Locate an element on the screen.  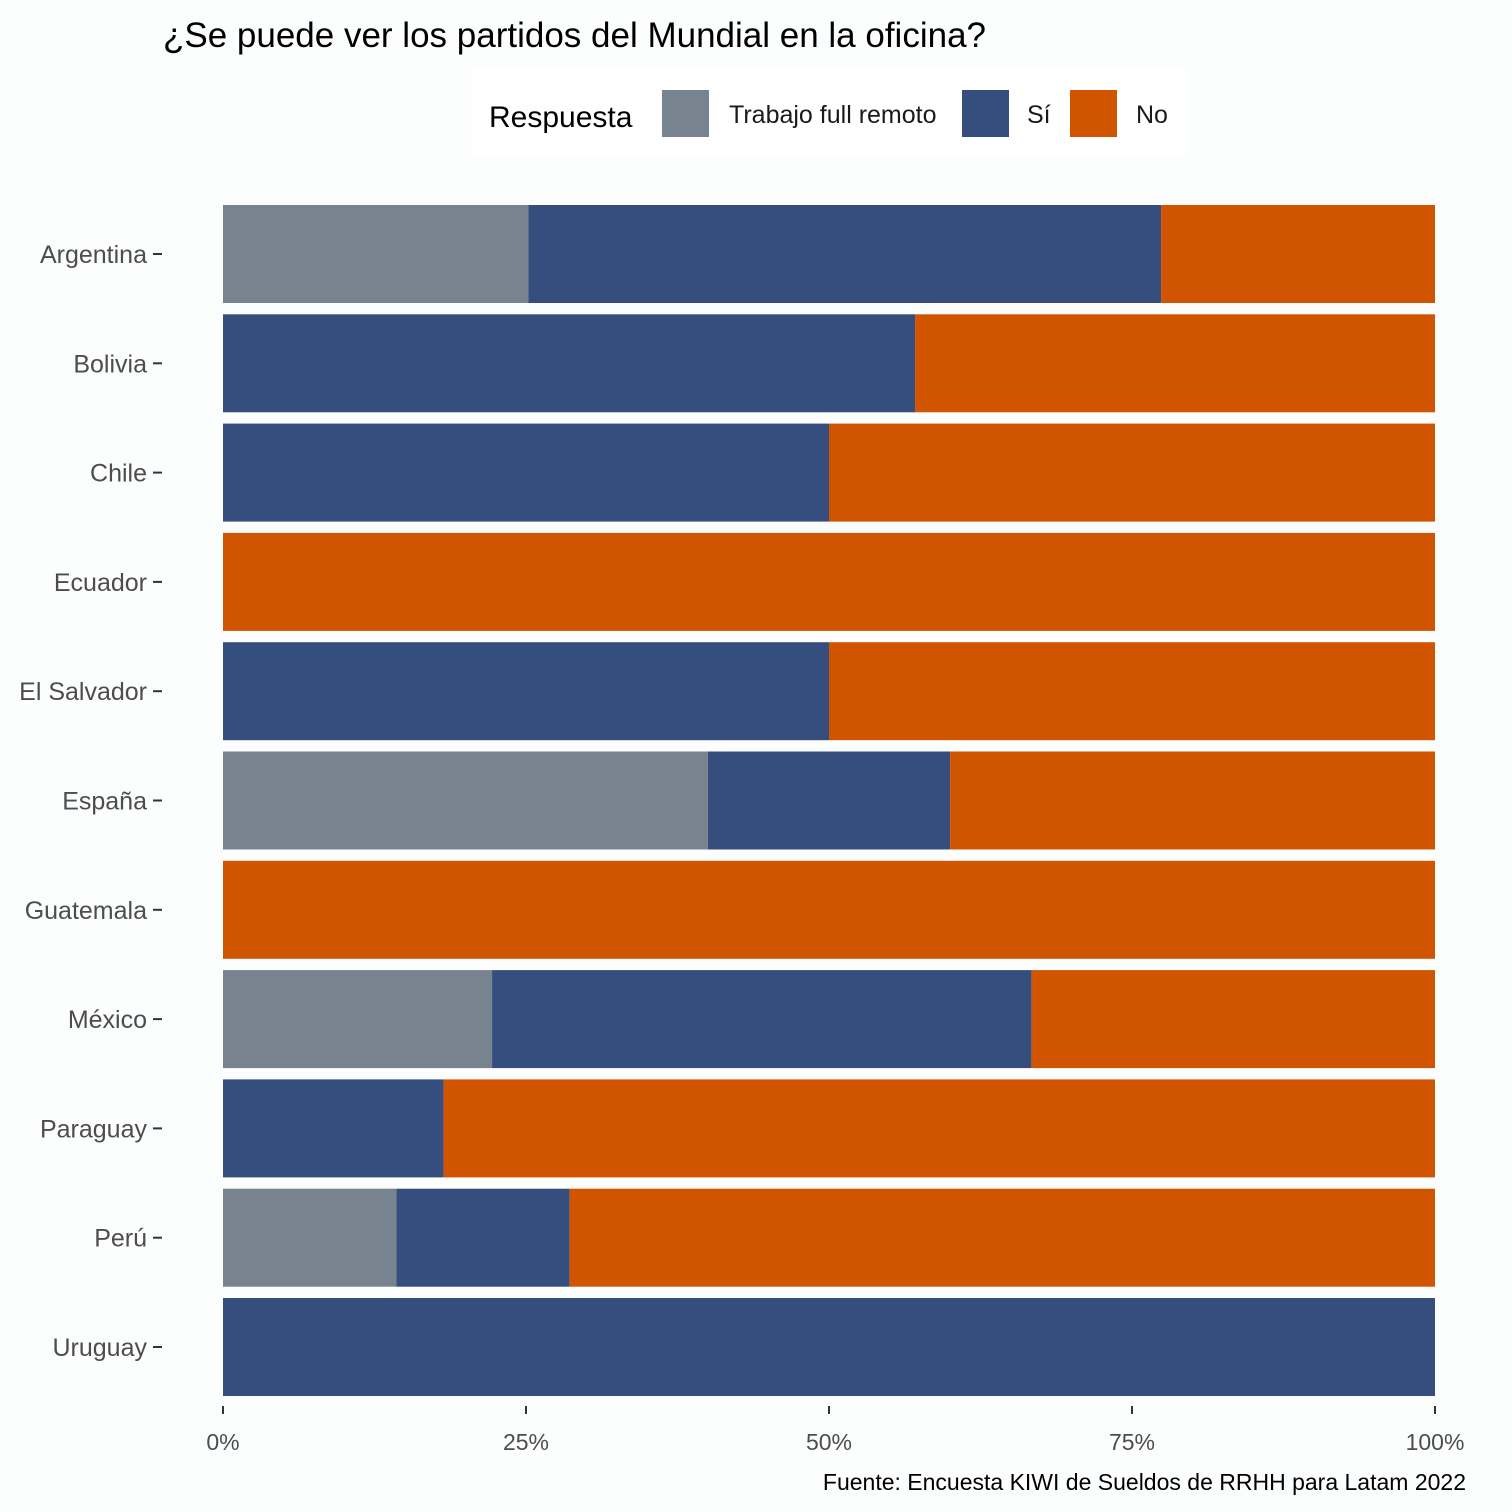
legend: Respuesta Trabajo full remoto Sí No is located at coordinates (829, 113).